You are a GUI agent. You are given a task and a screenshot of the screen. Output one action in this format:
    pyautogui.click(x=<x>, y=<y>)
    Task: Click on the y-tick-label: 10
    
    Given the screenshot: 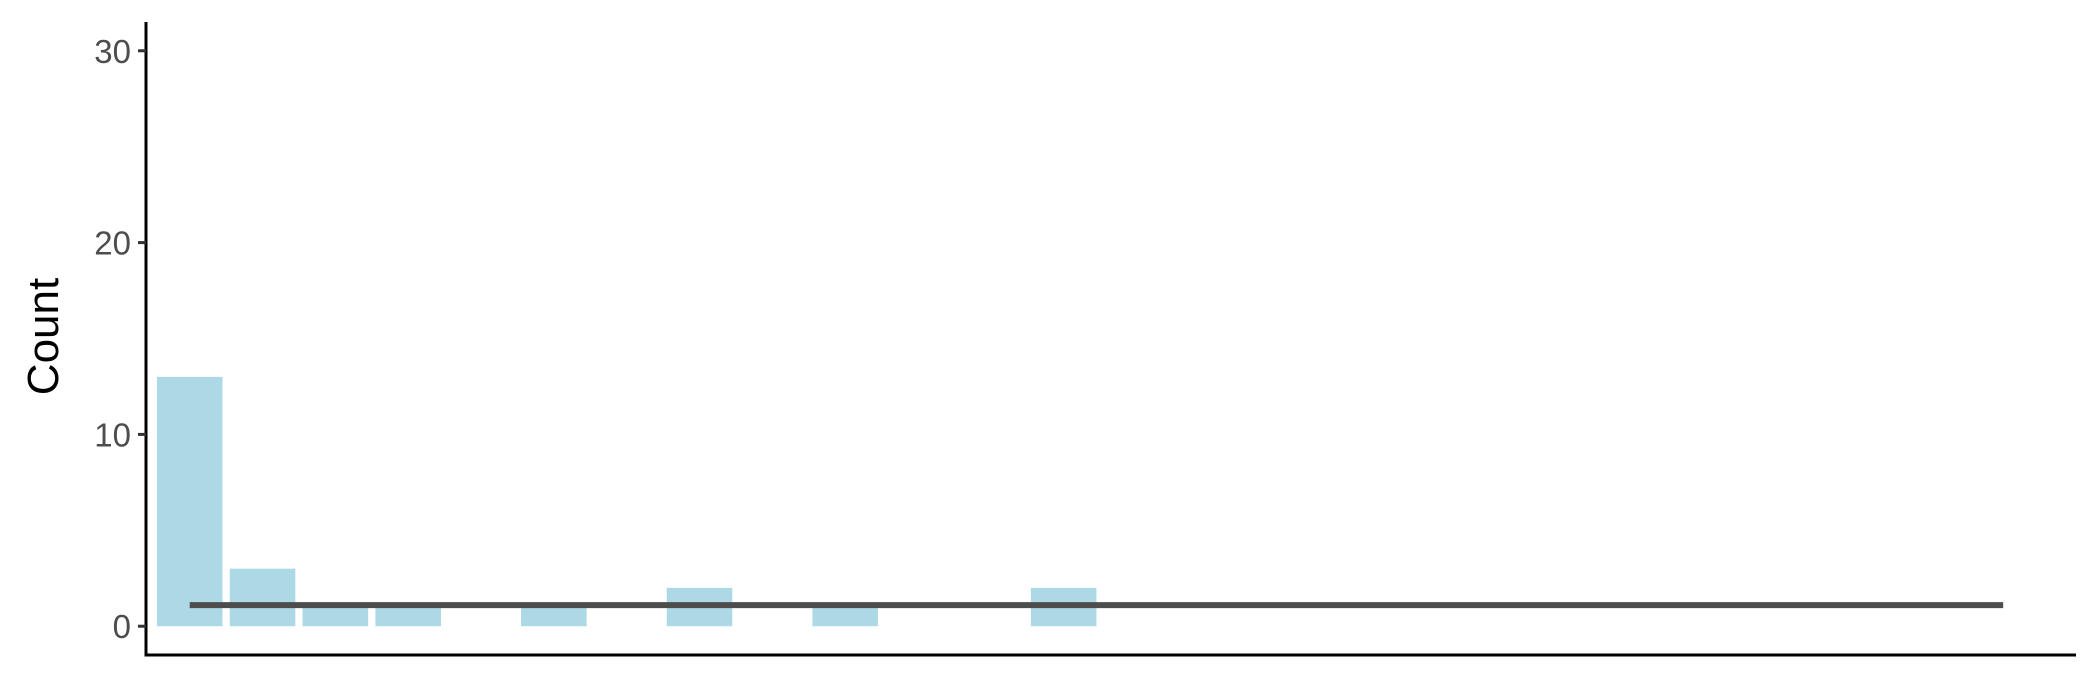 What is the action you would take?
    pyautogui.click(x=112, y=434)
    